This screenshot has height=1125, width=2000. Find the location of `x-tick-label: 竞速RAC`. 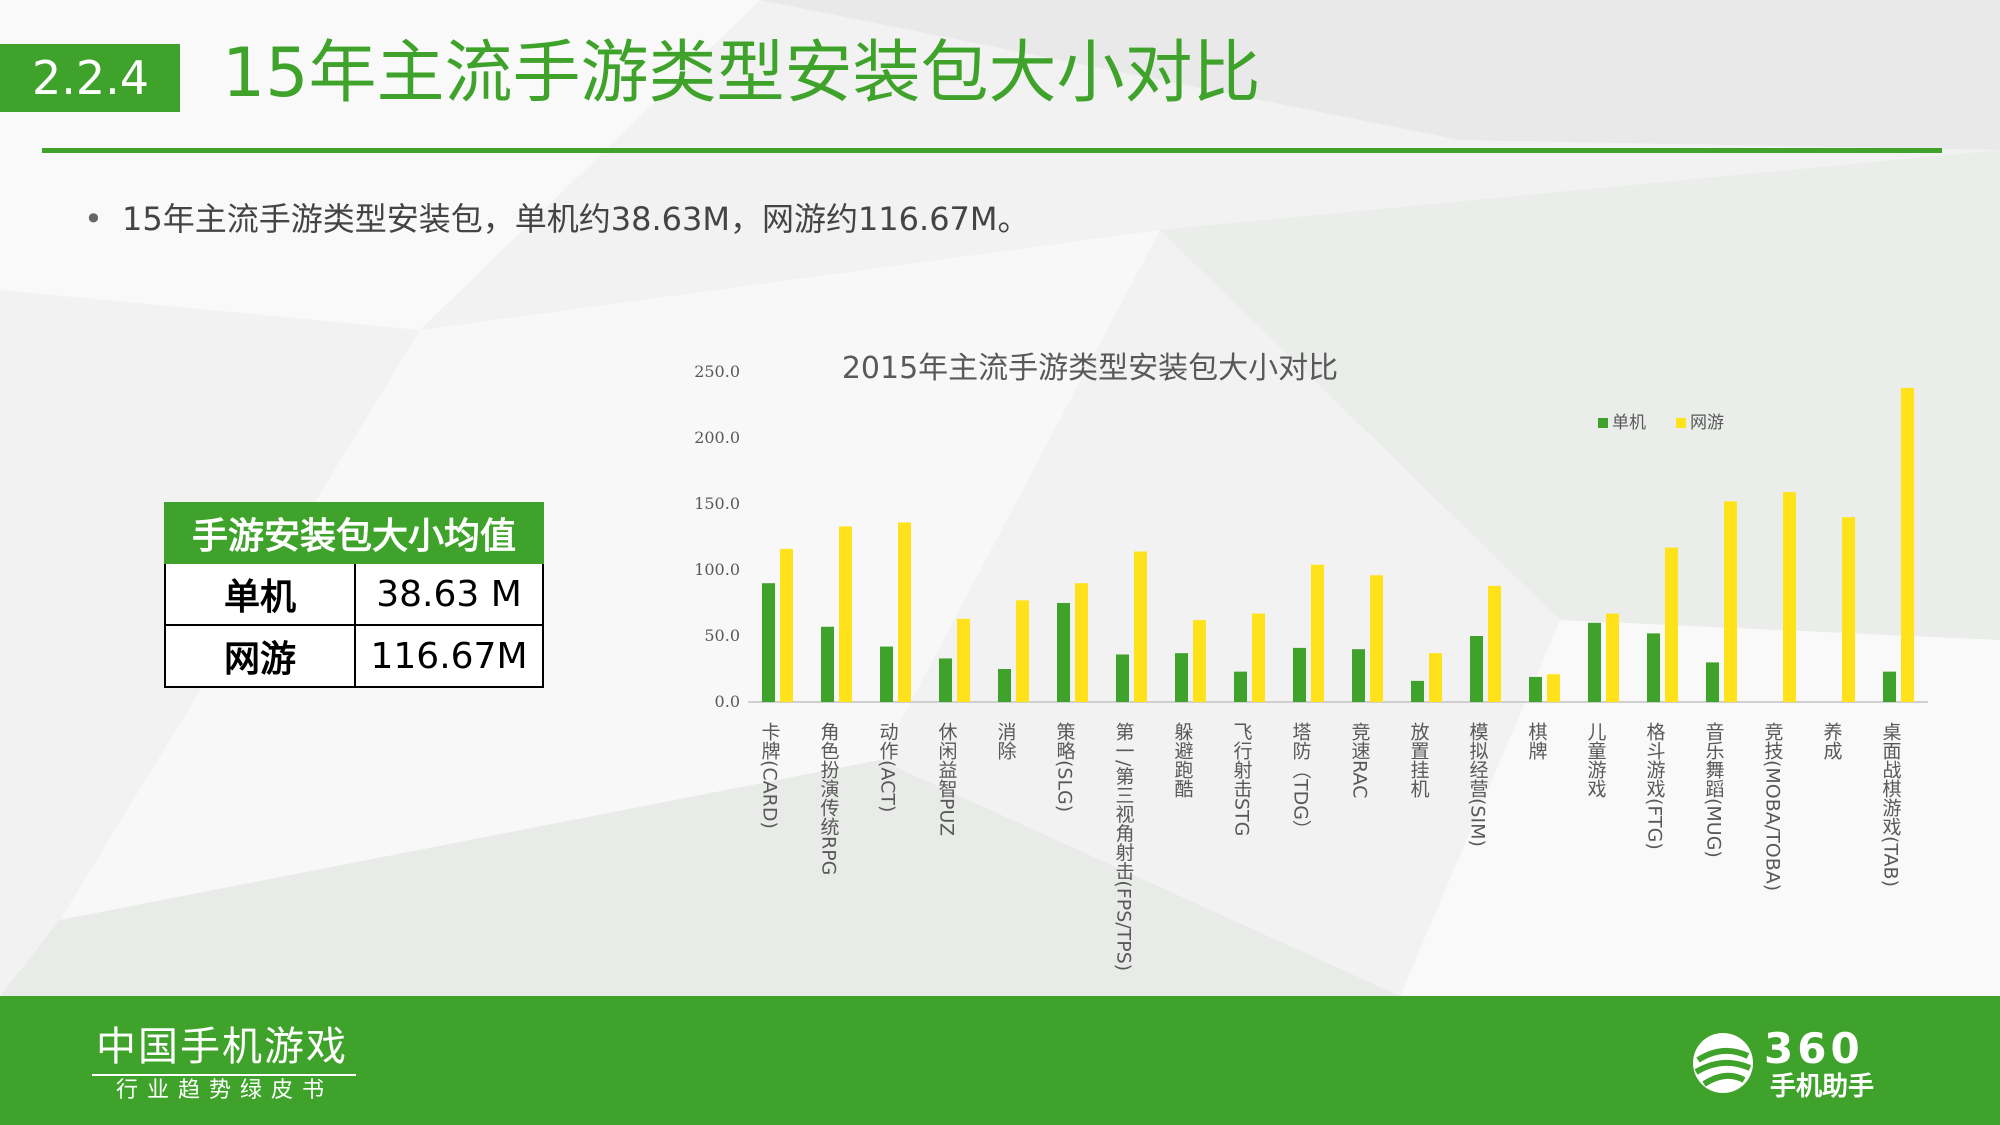

x-tick-label: 竞速RAC is located at coordinates (1360, 760).